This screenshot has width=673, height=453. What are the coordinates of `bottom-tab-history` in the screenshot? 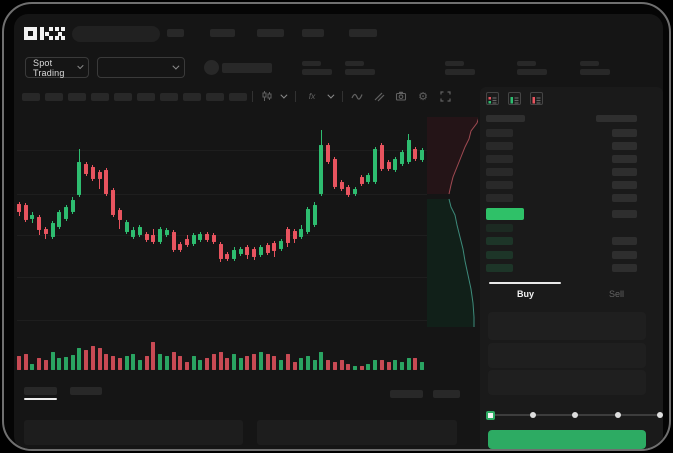 It's located at (86, 391).